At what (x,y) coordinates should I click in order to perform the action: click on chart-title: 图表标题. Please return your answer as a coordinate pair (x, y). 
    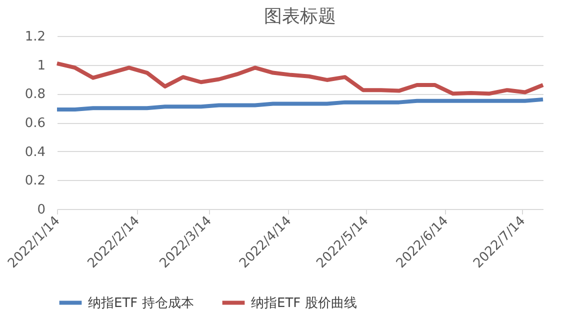
    Looking at the image, I should click on (300, 16).